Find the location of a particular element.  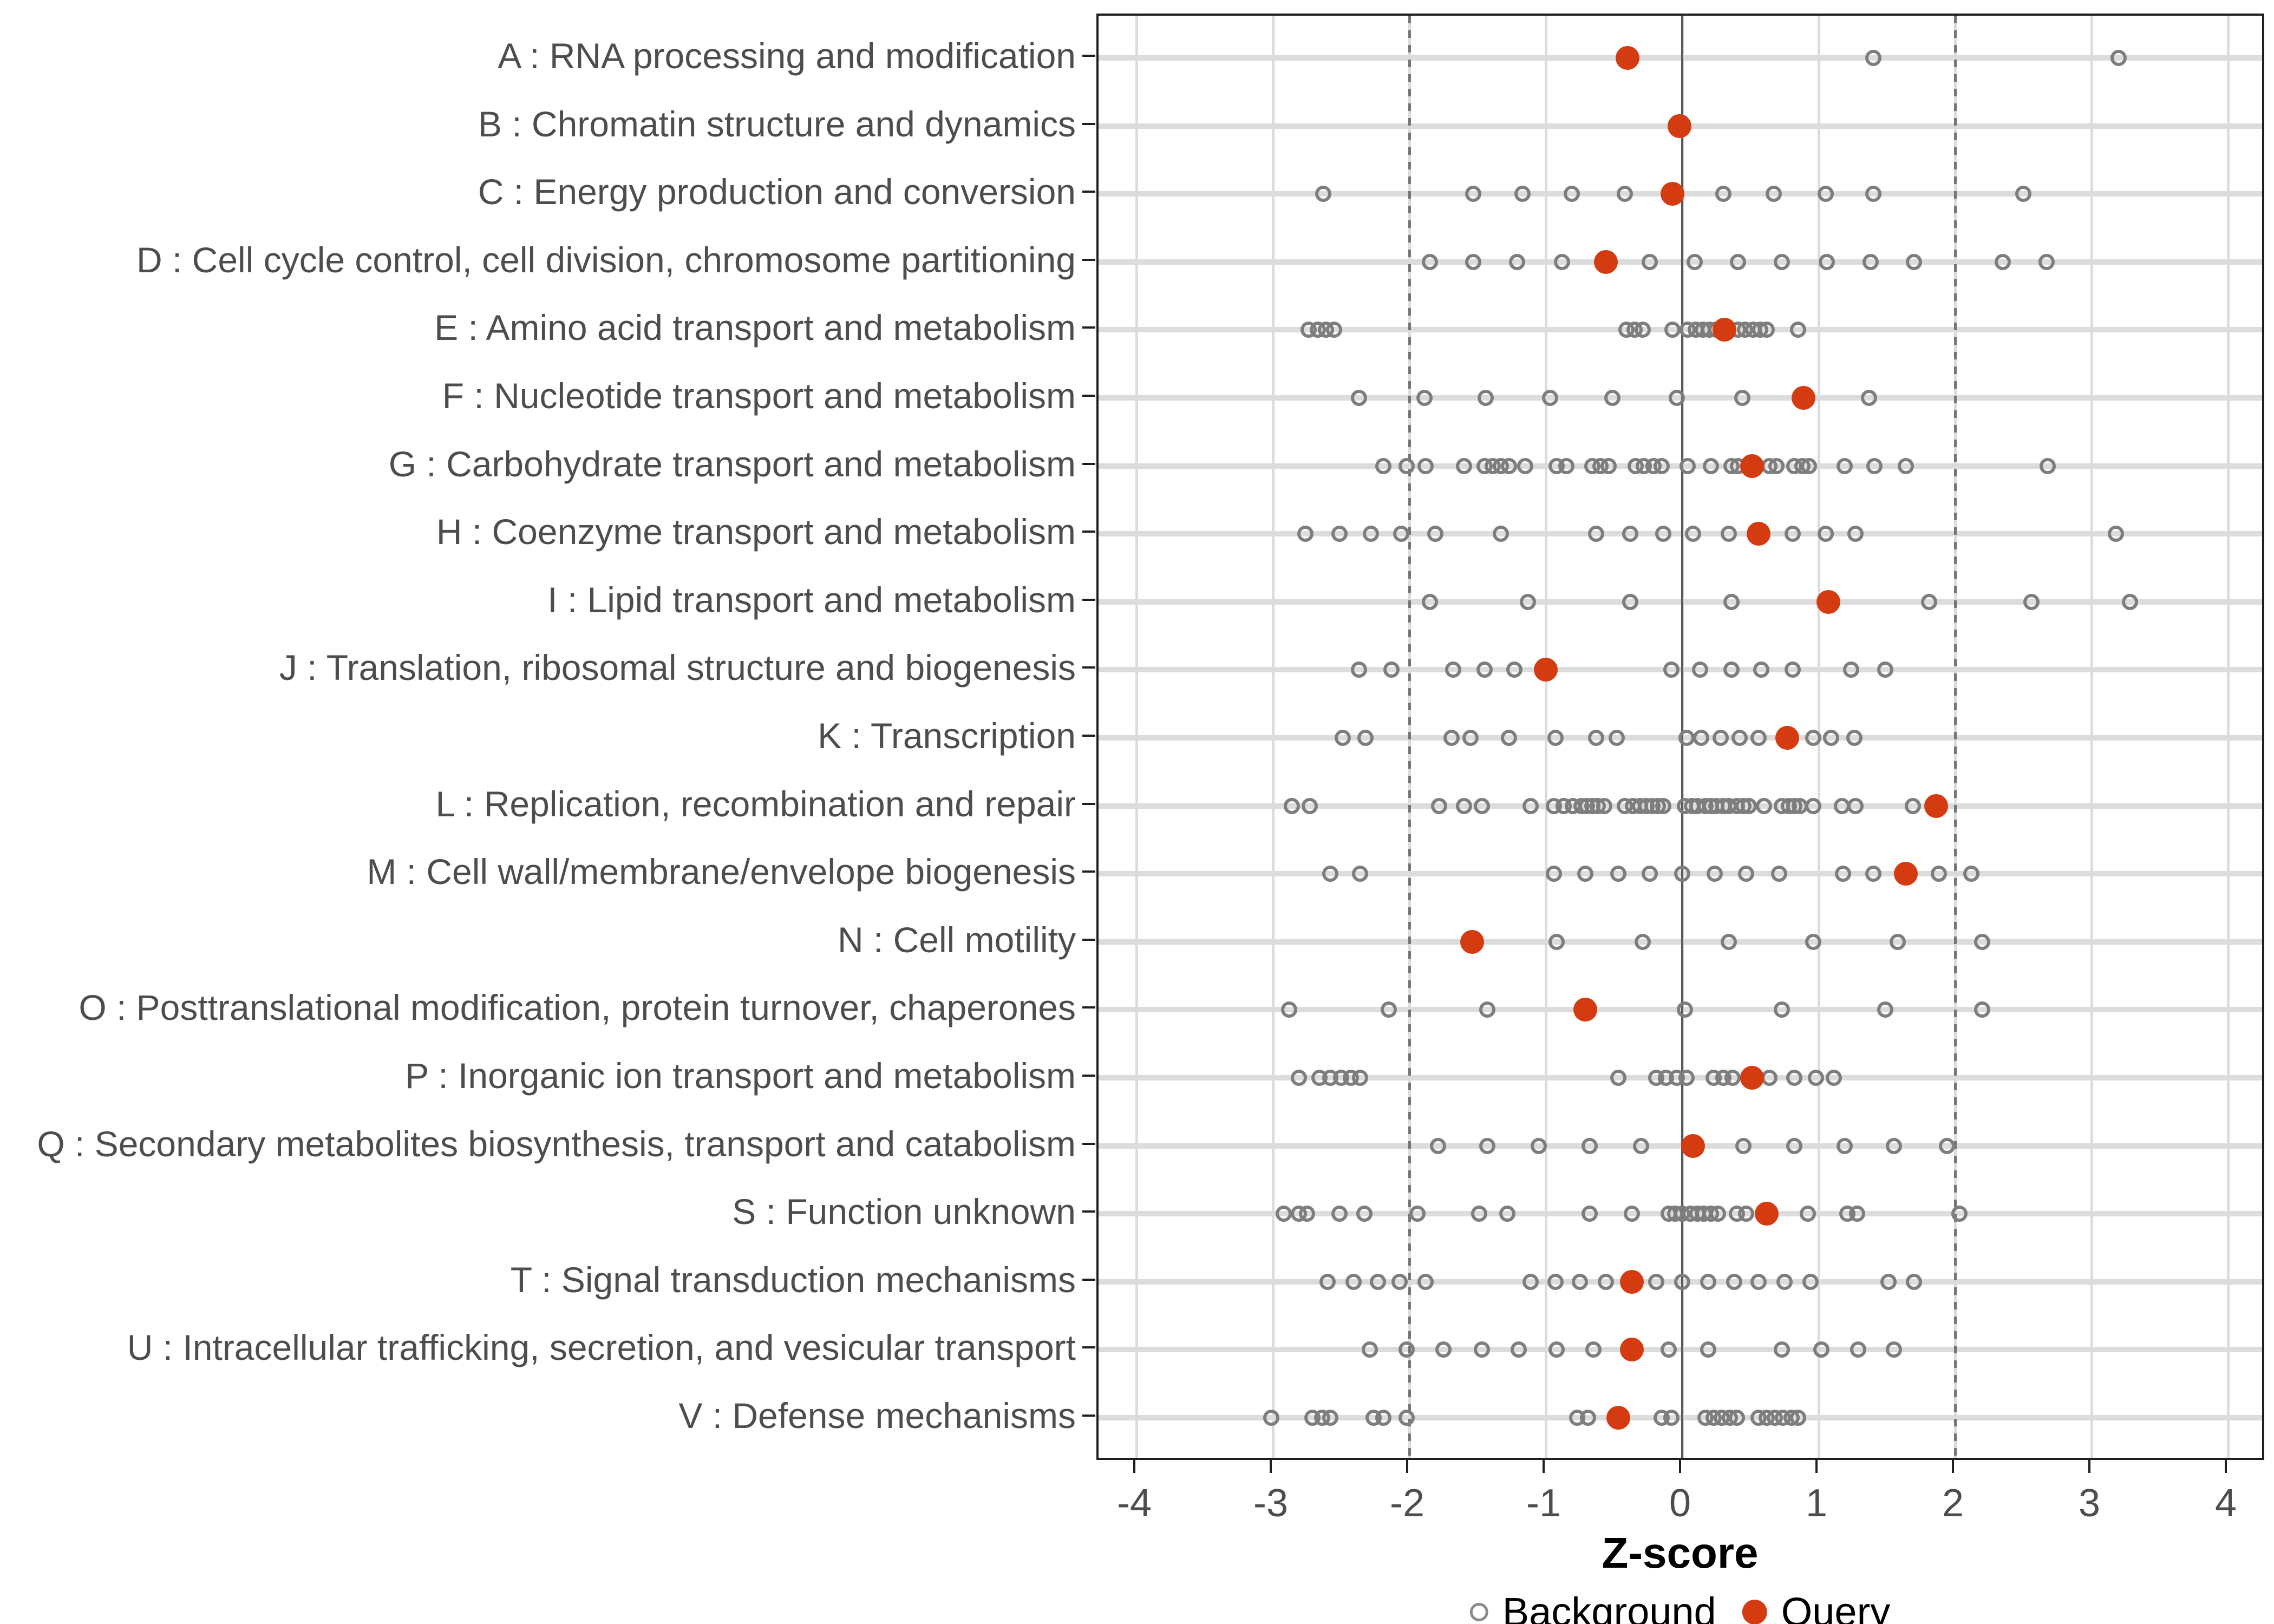

x-tick-label: 3 is located at coordinates (2089, 1503).